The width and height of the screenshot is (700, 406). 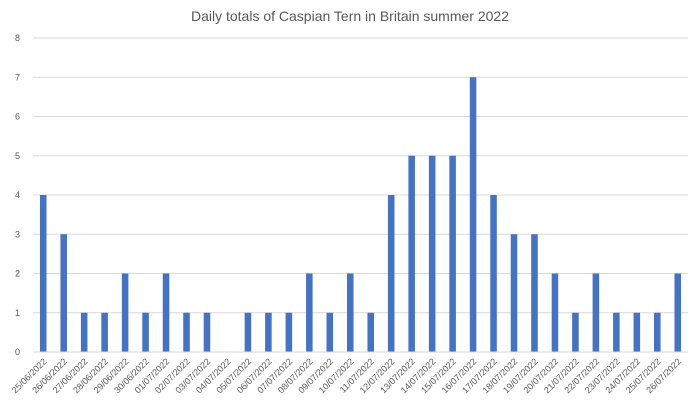 What do you see at coordinates (17, 313) in the screenshot?
I see `y-tick-label: 1` at bounding box center [17, 313].